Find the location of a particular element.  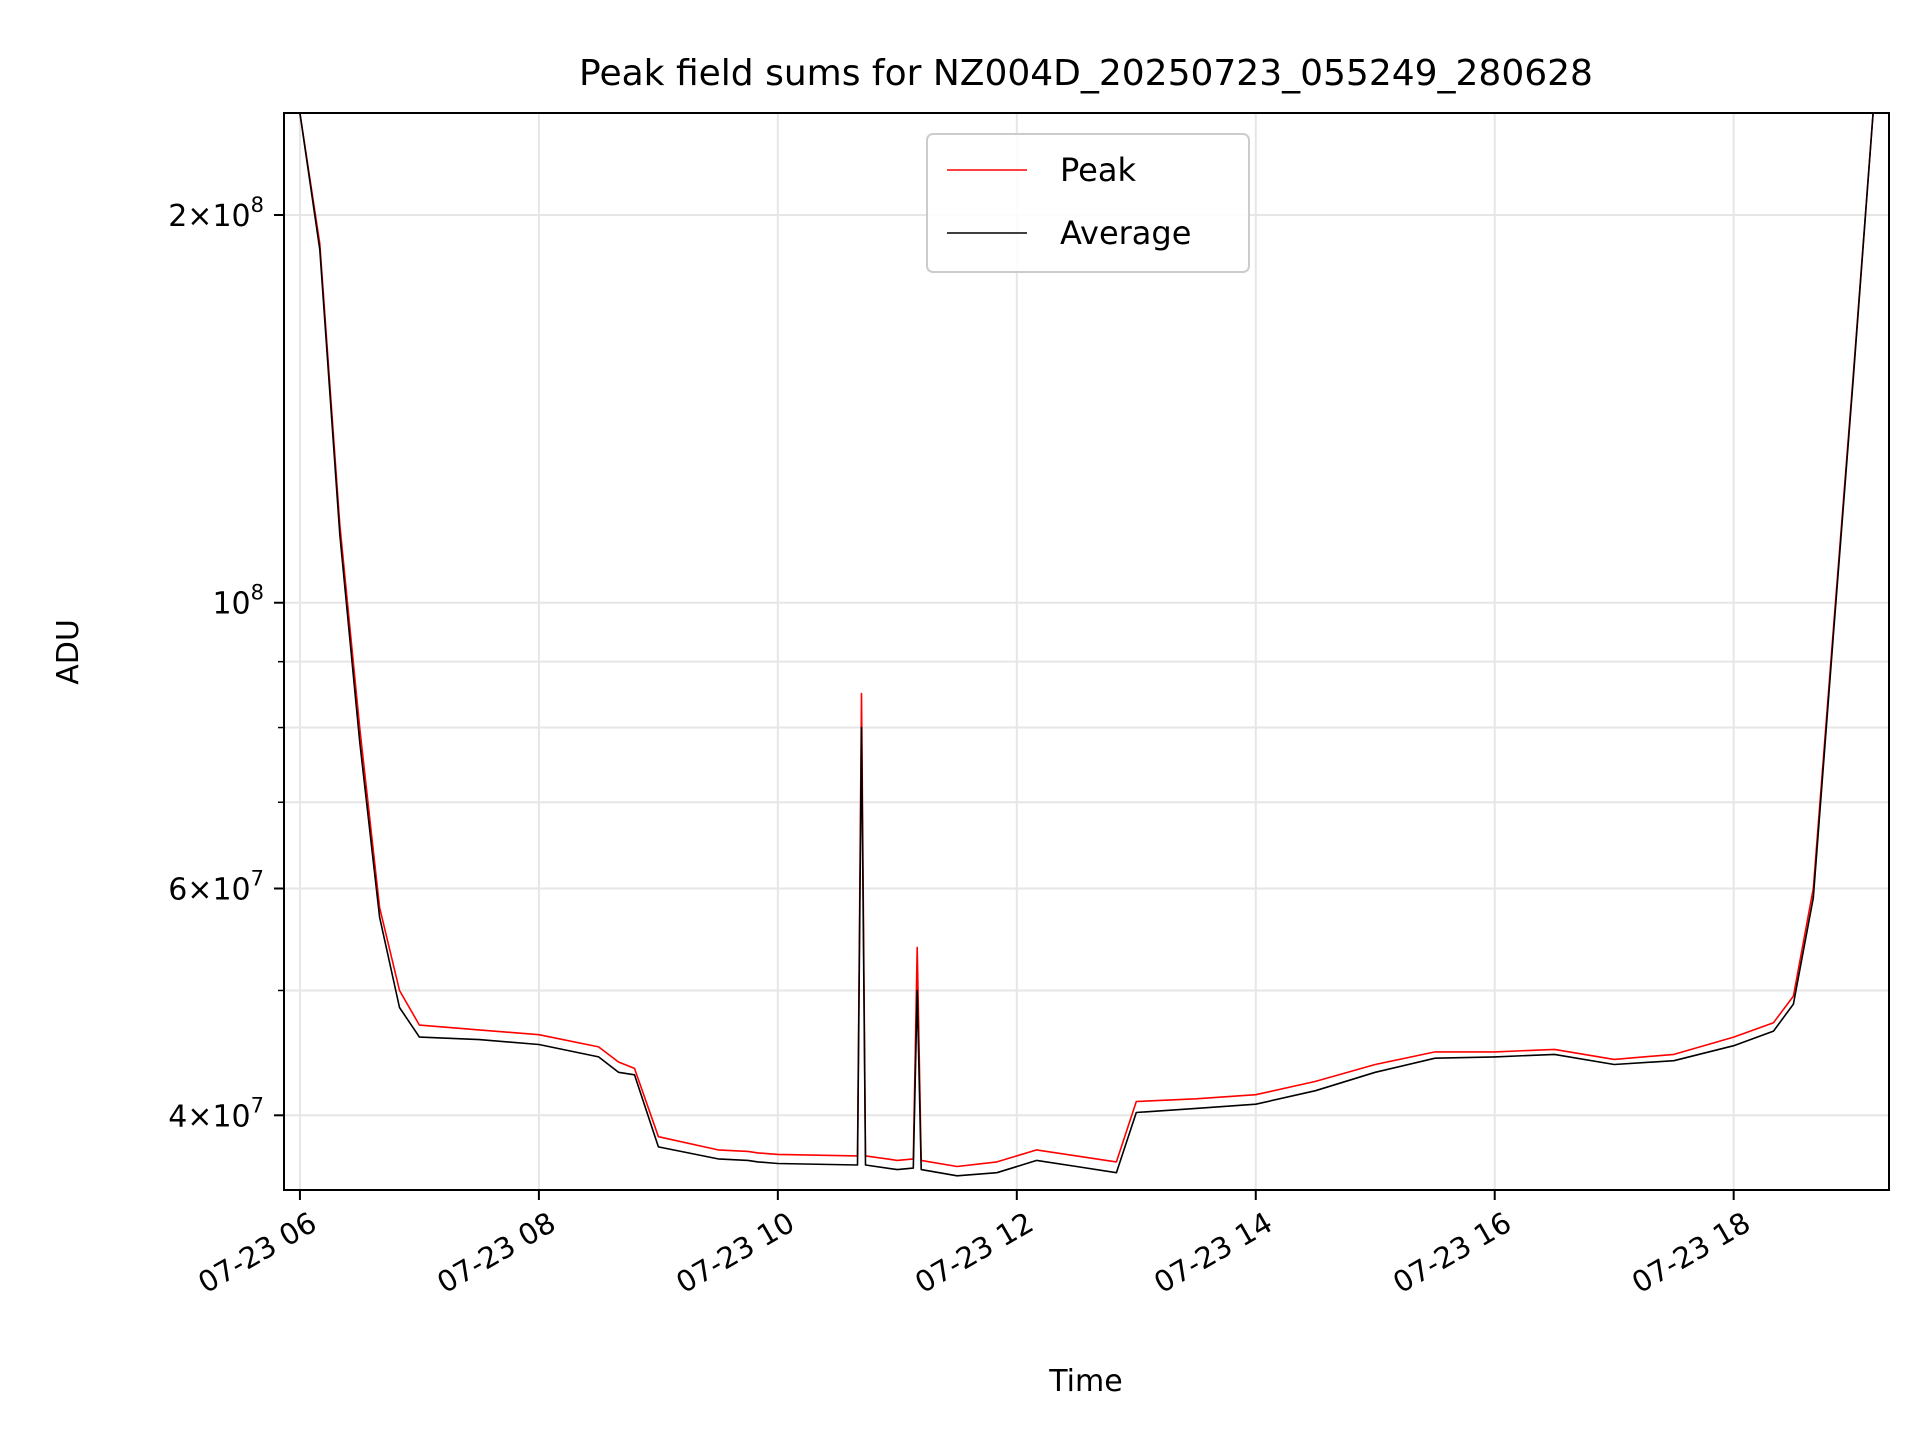

legend: Peak Average is located at coordinates (1088, 203).